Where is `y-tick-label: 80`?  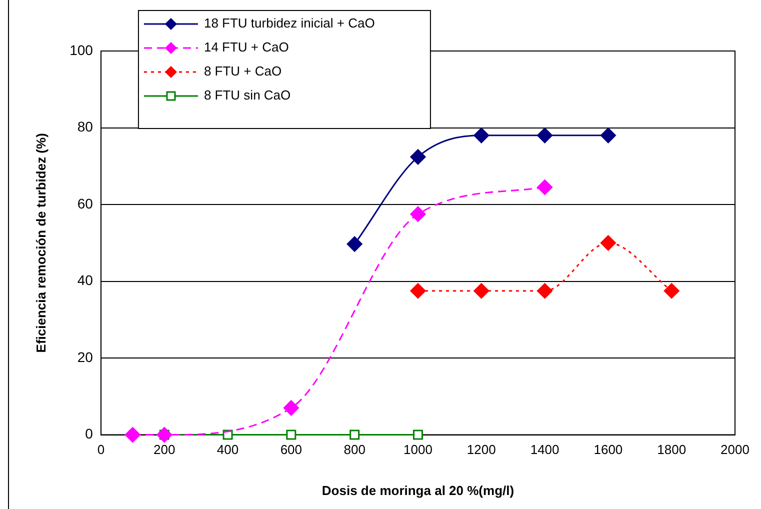 y-tick-label: 80 is located at coordinates (85, 126).